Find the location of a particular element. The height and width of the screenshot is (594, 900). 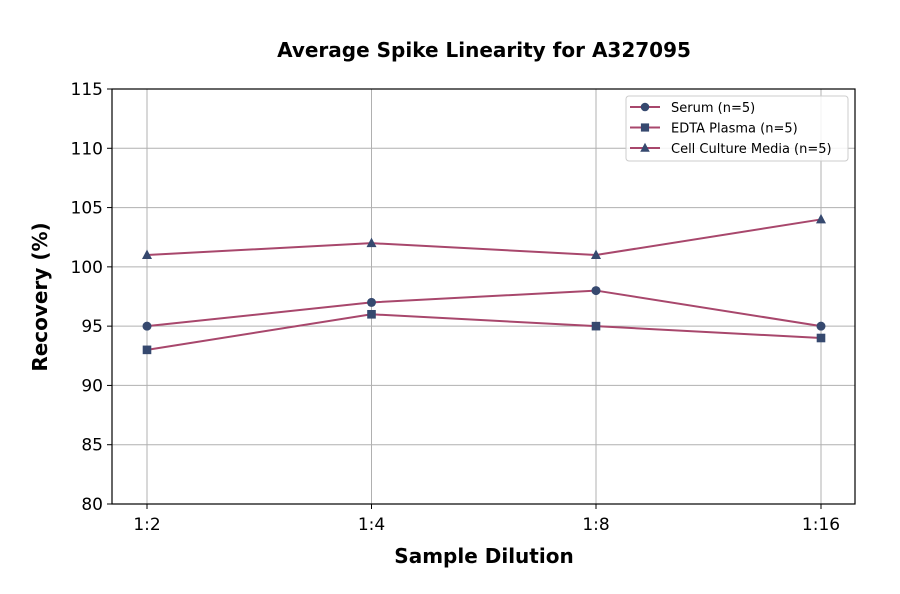

y-tick-label: 85 is located at coordinates (92, 446).